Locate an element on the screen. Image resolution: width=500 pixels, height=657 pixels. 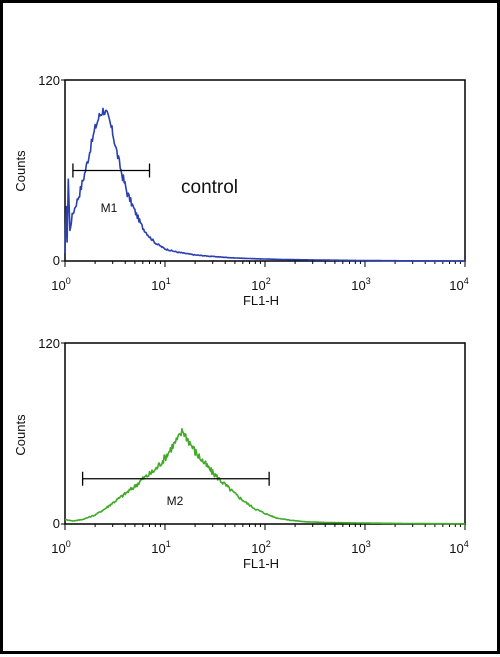
marker-gate-label: M1 is located at coordinates (109, 208).